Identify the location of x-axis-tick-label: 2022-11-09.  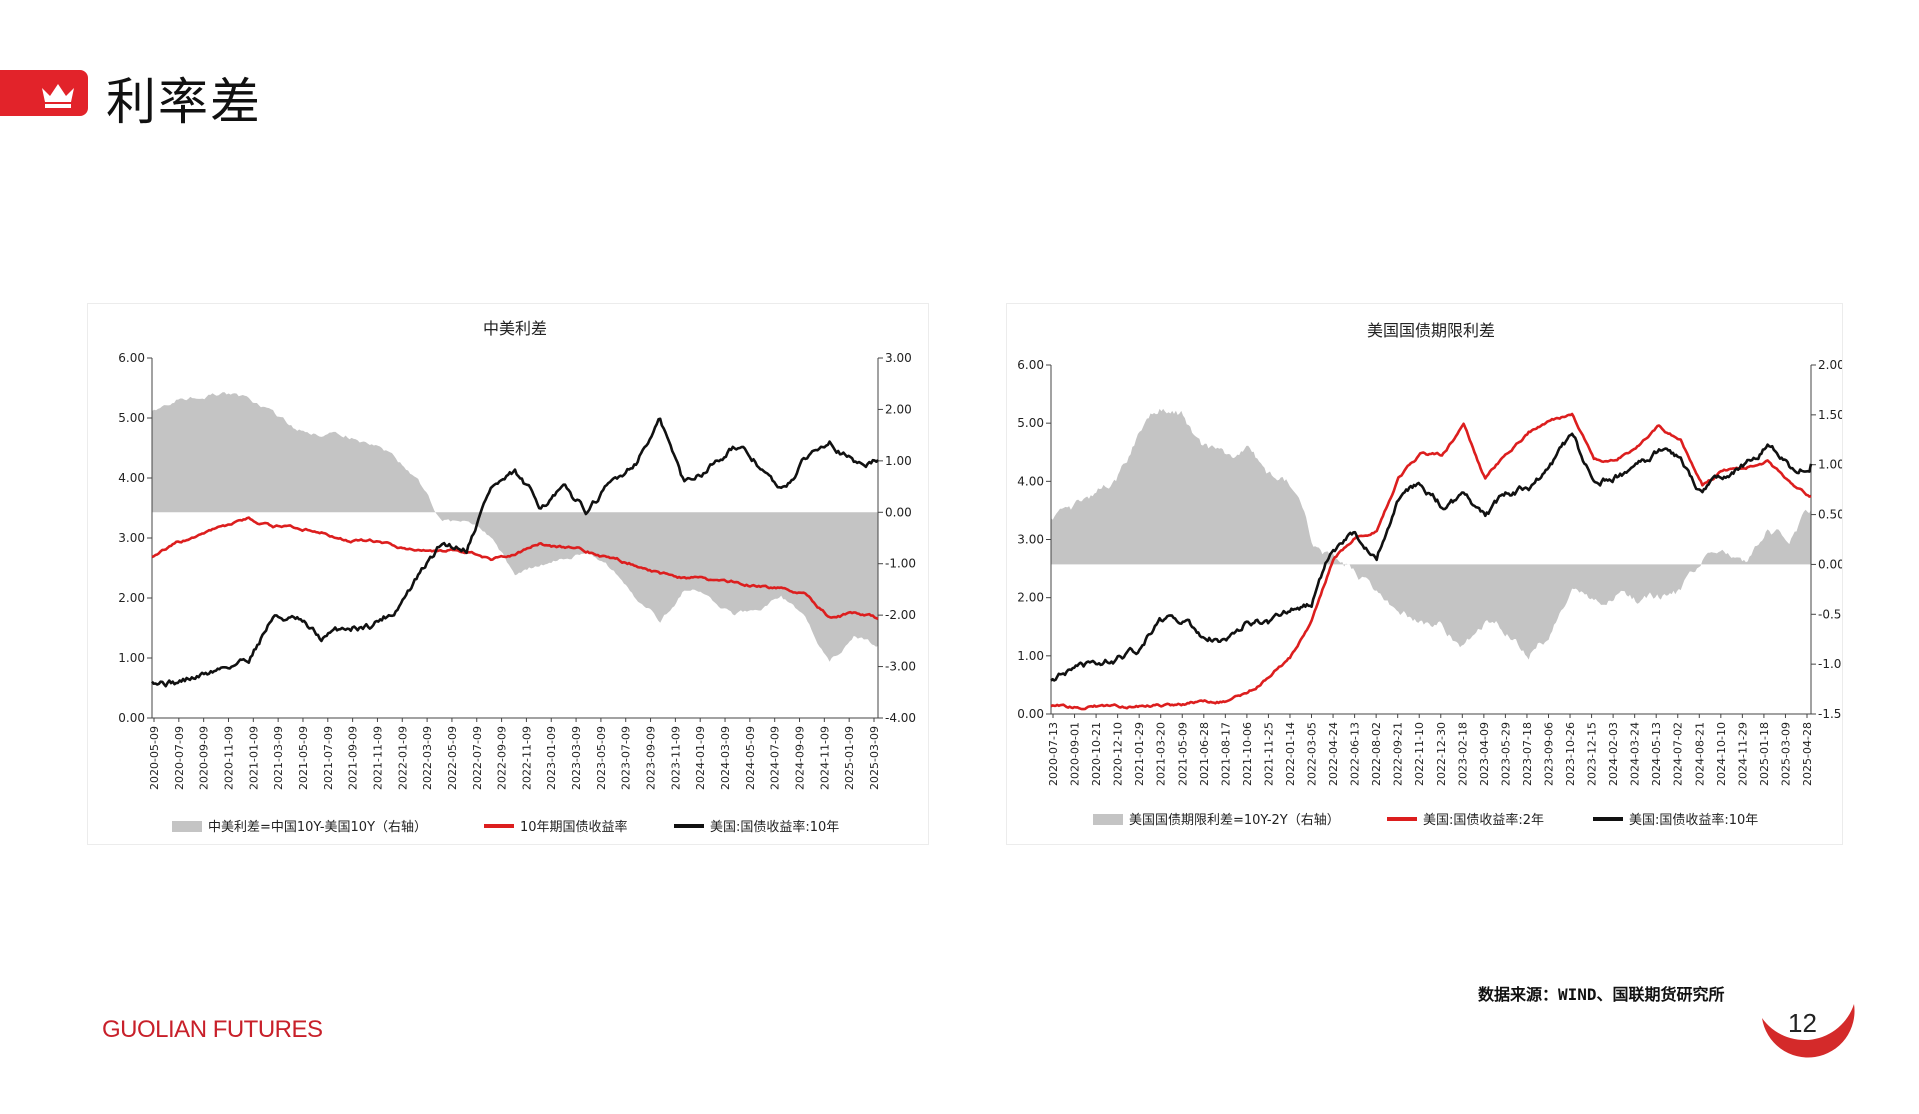
(526, 758).